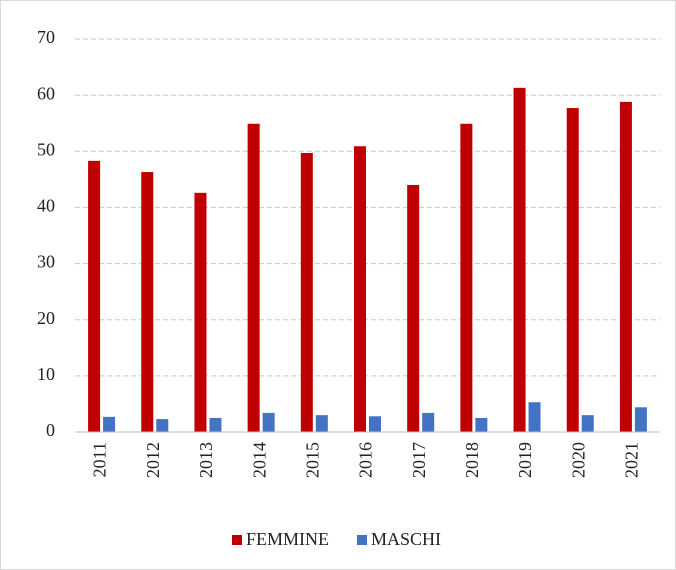 Image resolution: width=676 pixels, height=570 pixels. What do you see at coordinates (46, 262) in the screenshot?
I see `y-tick-label: 30` at bounding box center [46, 262].